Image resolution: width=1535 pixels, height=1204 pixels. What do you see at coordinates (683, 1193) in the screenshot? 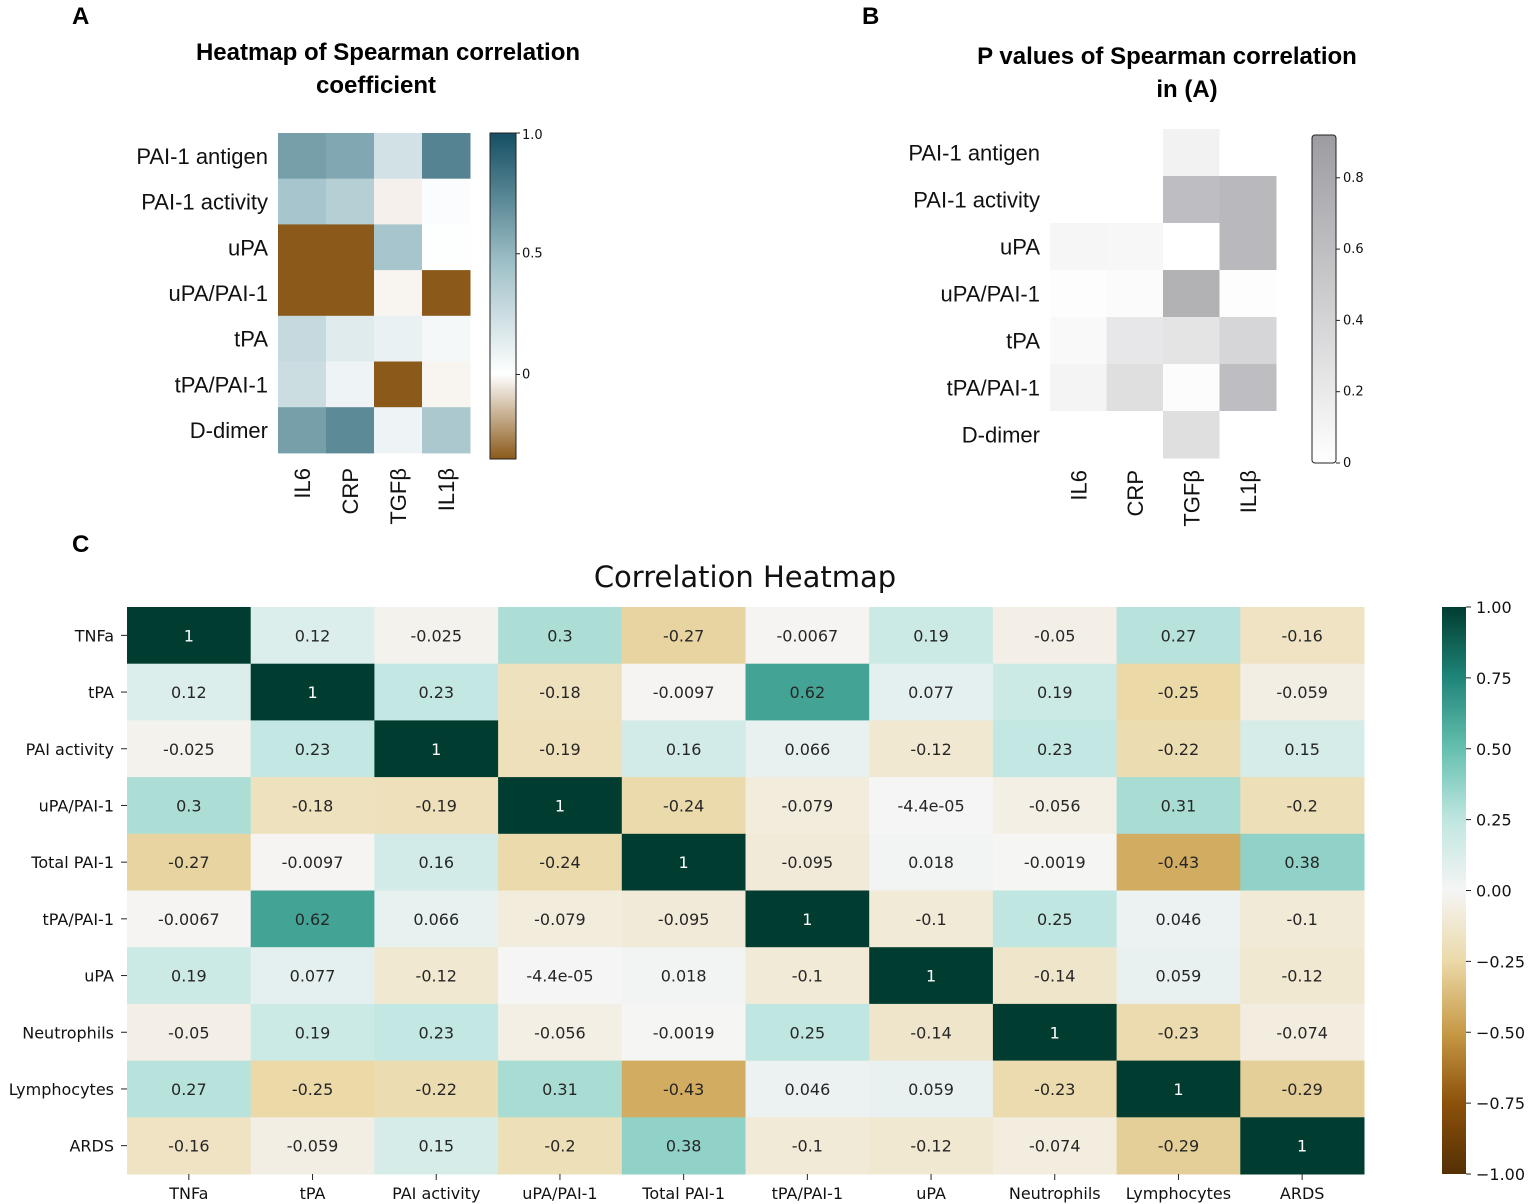
I see `col-label: Total PAI-1` at bounding box center [683, 1193].